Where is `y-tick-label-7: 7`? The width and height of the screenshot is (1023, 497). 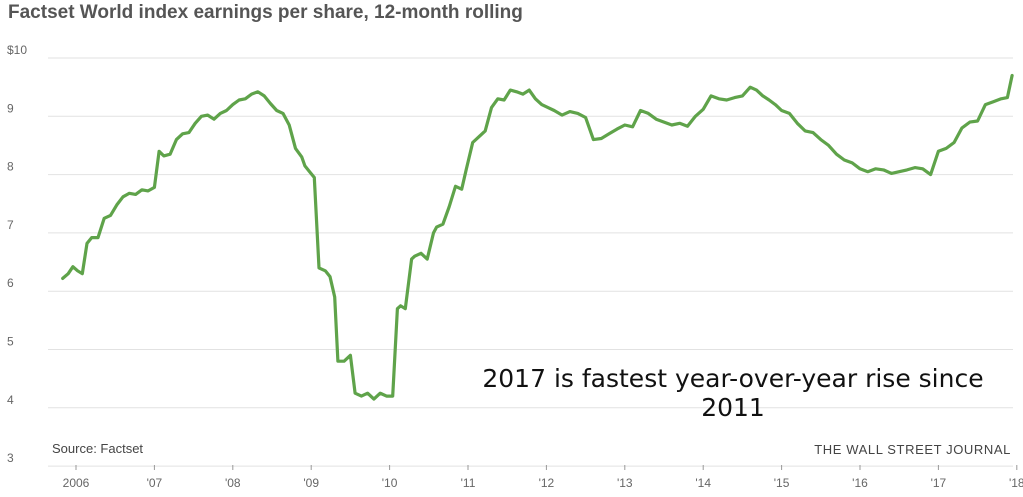
y-tick-label-7: 7 is located at coordinates (10, 225).